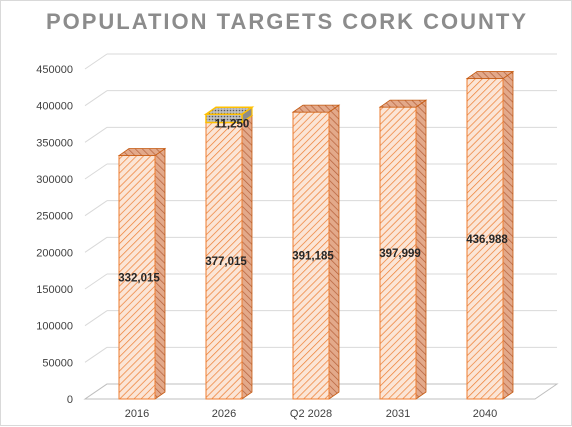 The width and height of the screenshot is (572, 427). Describe the element at coordinates (70, 400) in the screenshot. I see `y-tick-label: 0` at that location.